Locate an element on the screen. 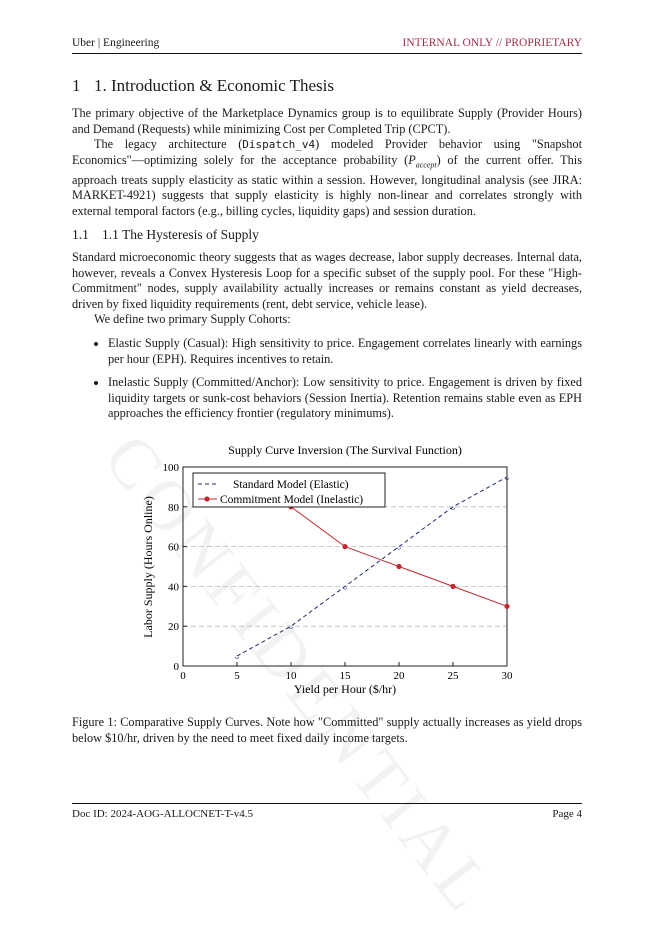 Image resolution: width=660 pixels, height=930 pixels. y-tick-label: 100 is located at coordinates (171, 468).